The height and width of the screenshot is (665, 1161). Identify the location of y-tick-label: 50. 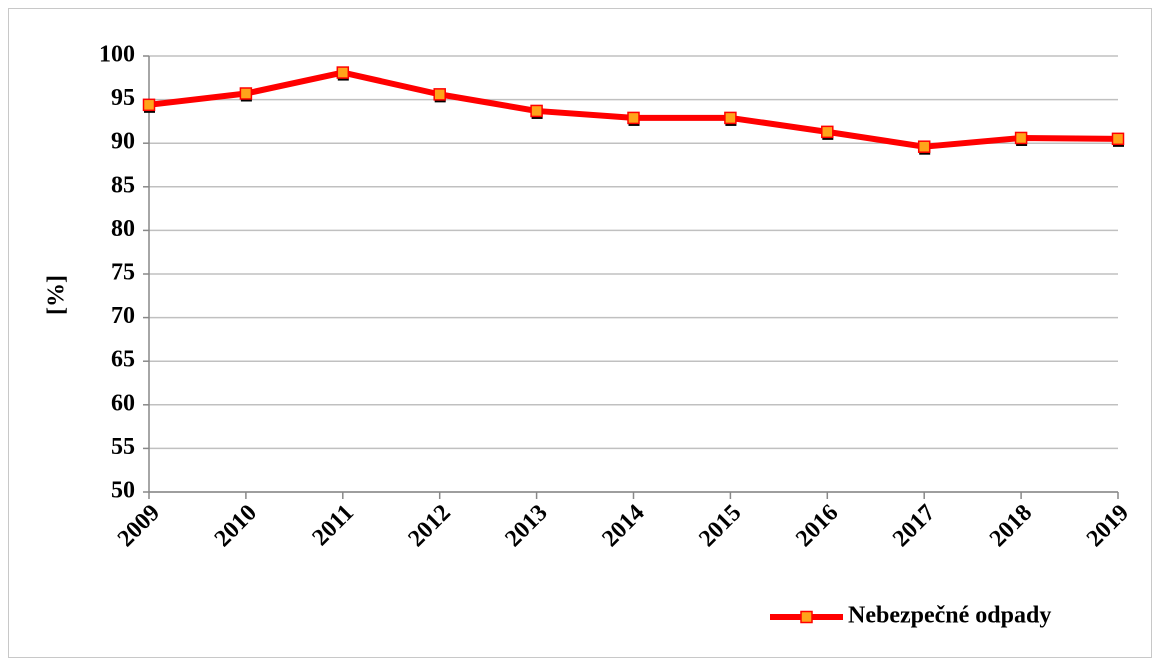
(123, 491).